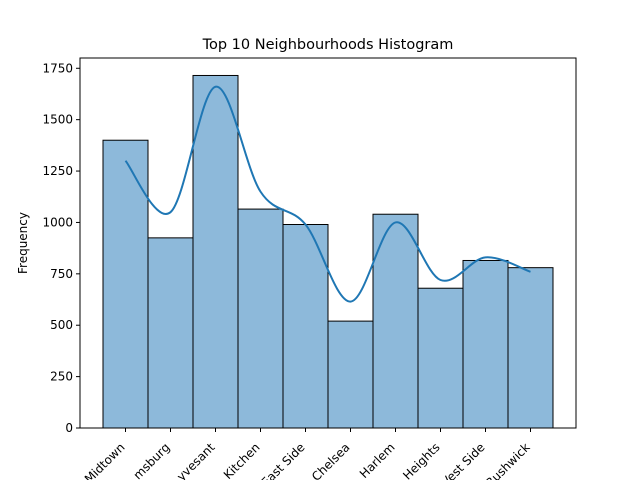  I want to click on y-tick-label: 0, so click(69, 428).